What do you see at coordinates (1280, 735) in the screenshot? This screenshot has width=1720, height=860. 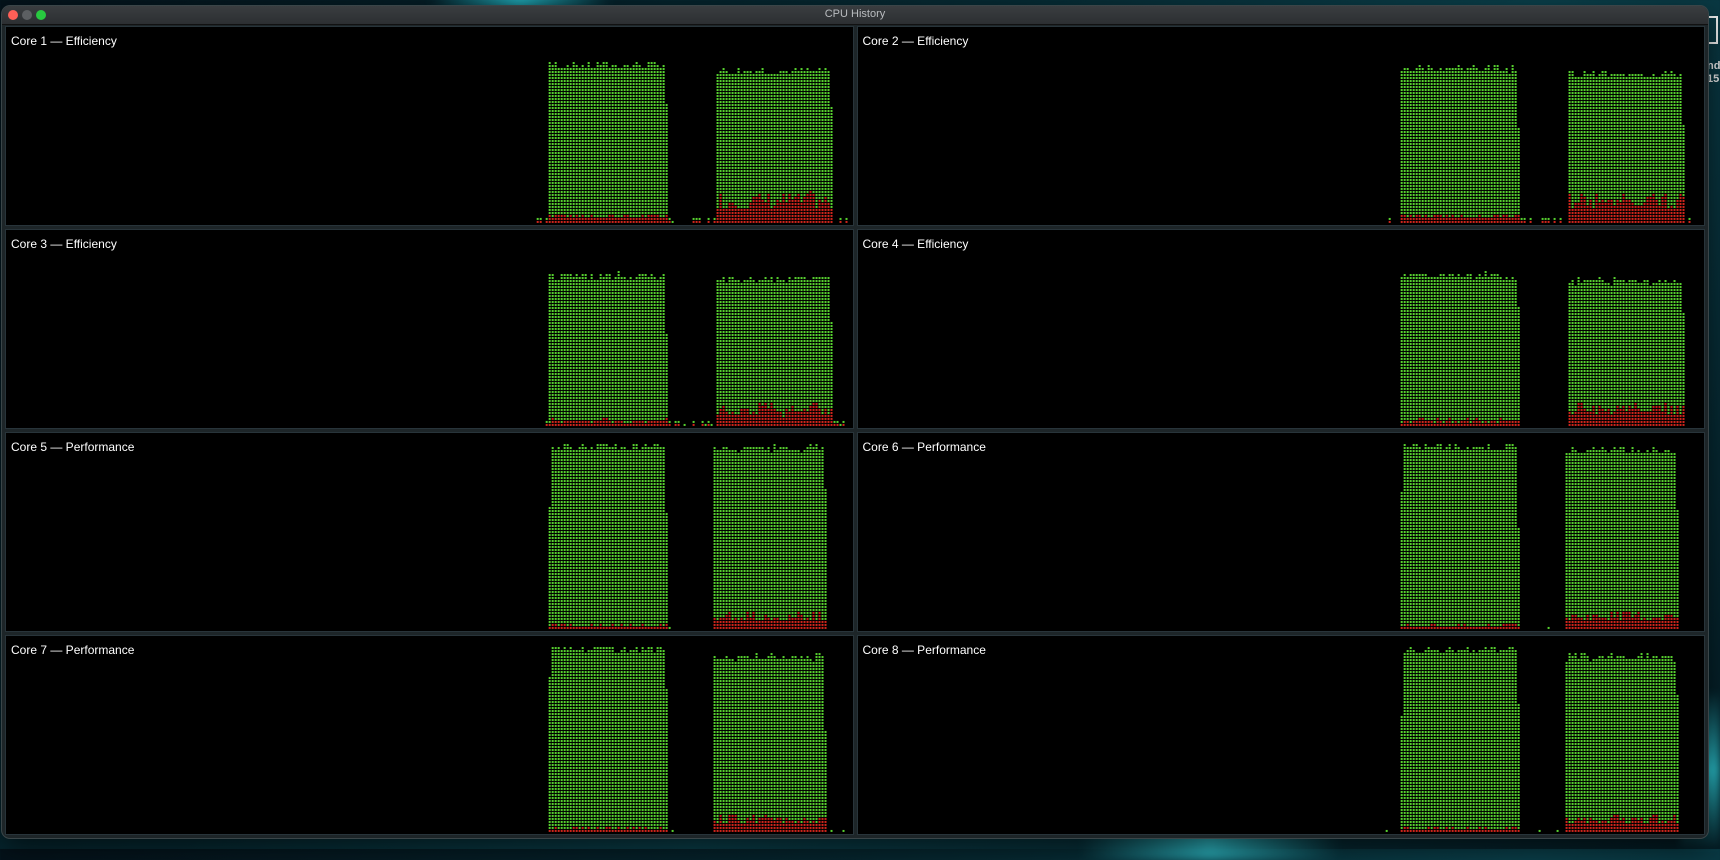 I see `core-panel: Core 8 — Performance` at bounding box center [1280, 735].